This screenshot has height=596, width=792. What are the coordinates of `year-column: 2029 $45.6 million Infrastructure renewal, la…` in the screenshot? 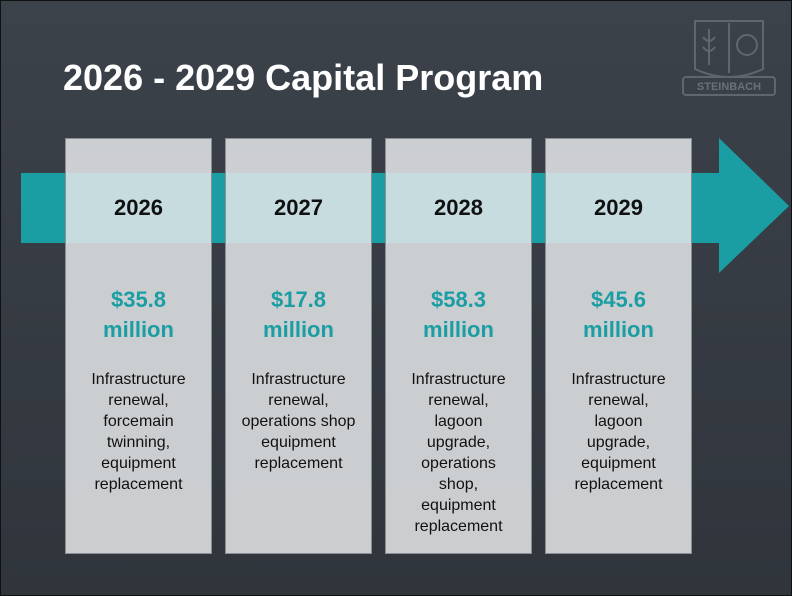 It's located at (618, 346).